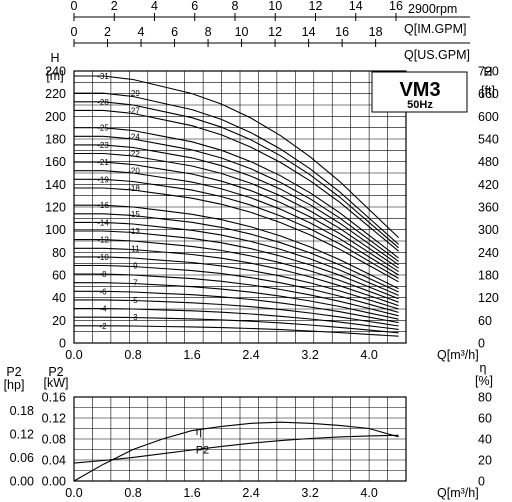 The image size is (512, 502). Describe the element at coordinates (356, 6) in the screenshot. I see `im-gpm-tick-label: 14` at that location.